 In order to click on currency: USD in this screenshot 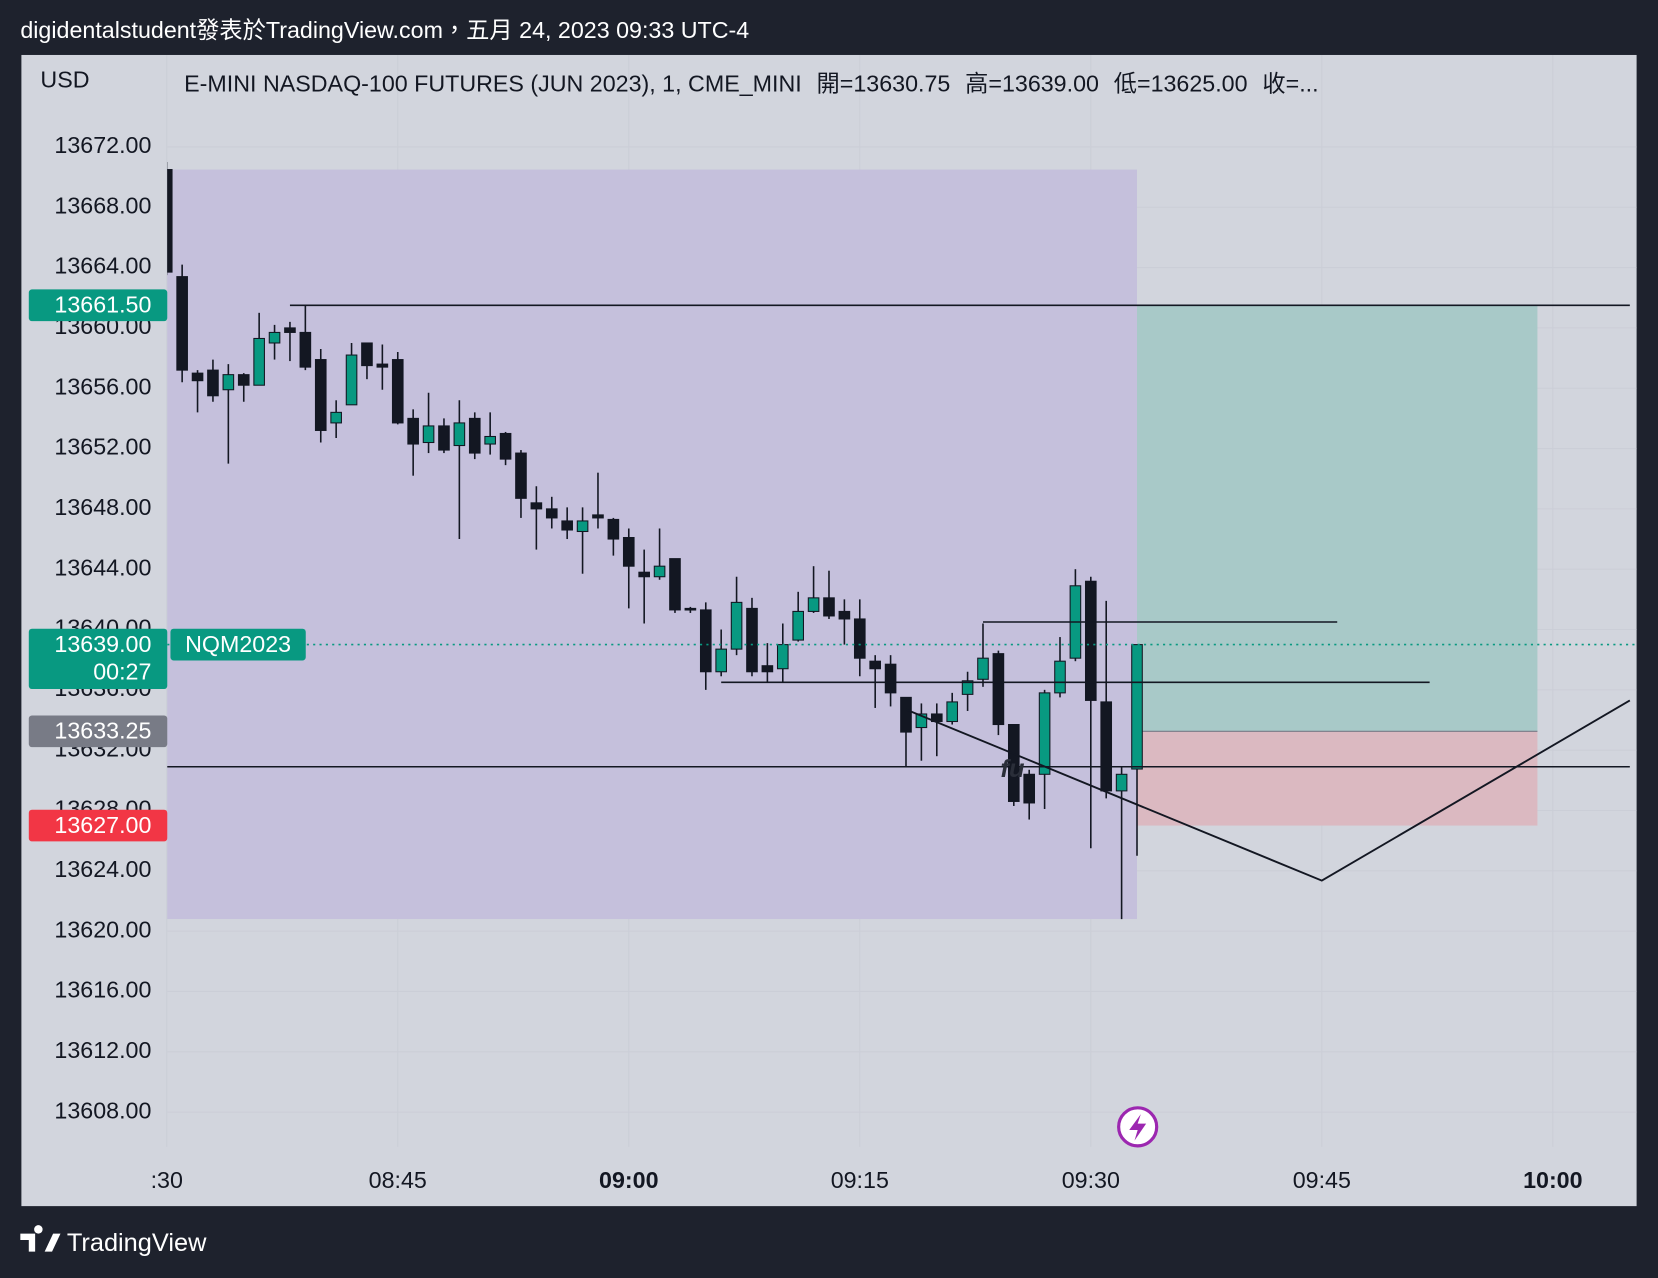, I will do `click(64, 80)`.